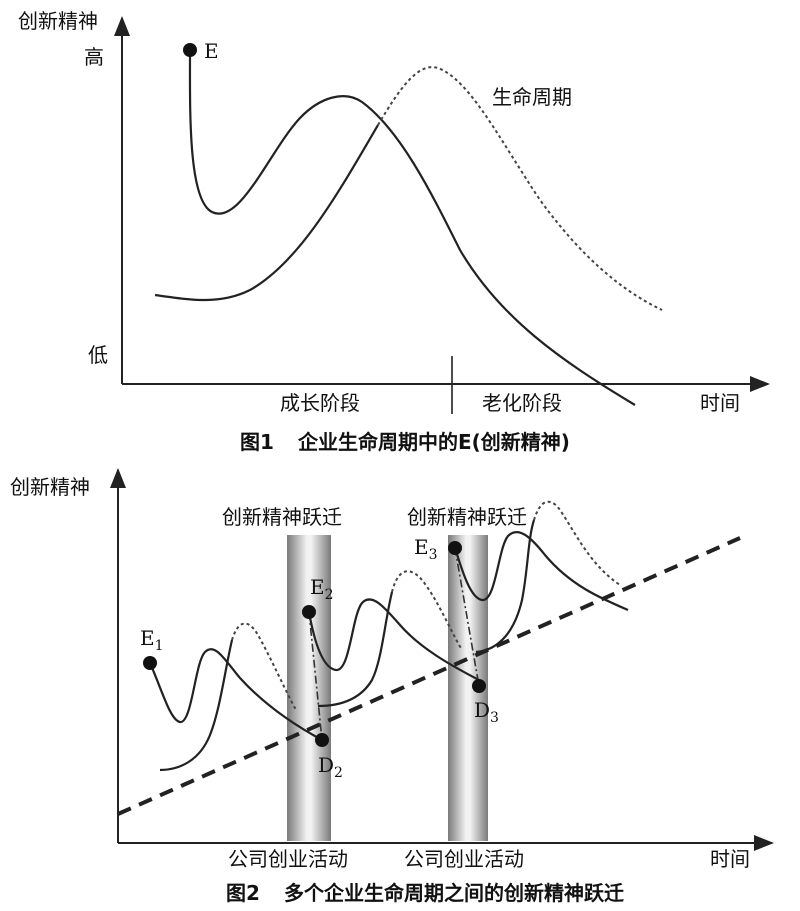  Describe the element at coordinates (320, 403) in the screenshot. I see `fig1-growth-phase-label: 成长阶段` at that location.